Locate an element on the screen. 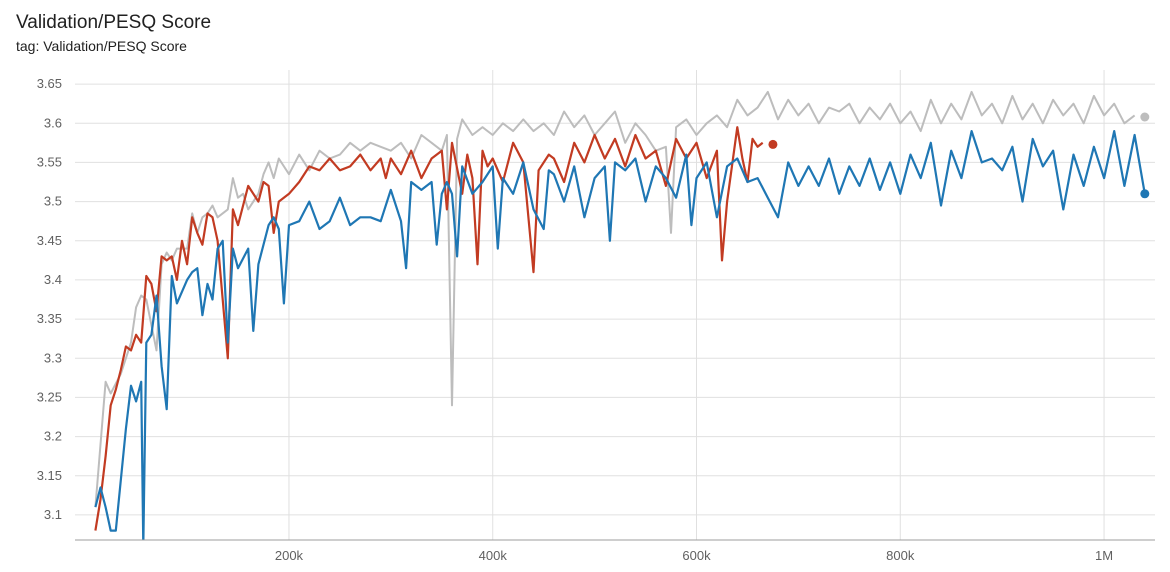 This screenshot has width=1170, height=572. y-tick-label: 3.1 is located at coordinates (53, 514).